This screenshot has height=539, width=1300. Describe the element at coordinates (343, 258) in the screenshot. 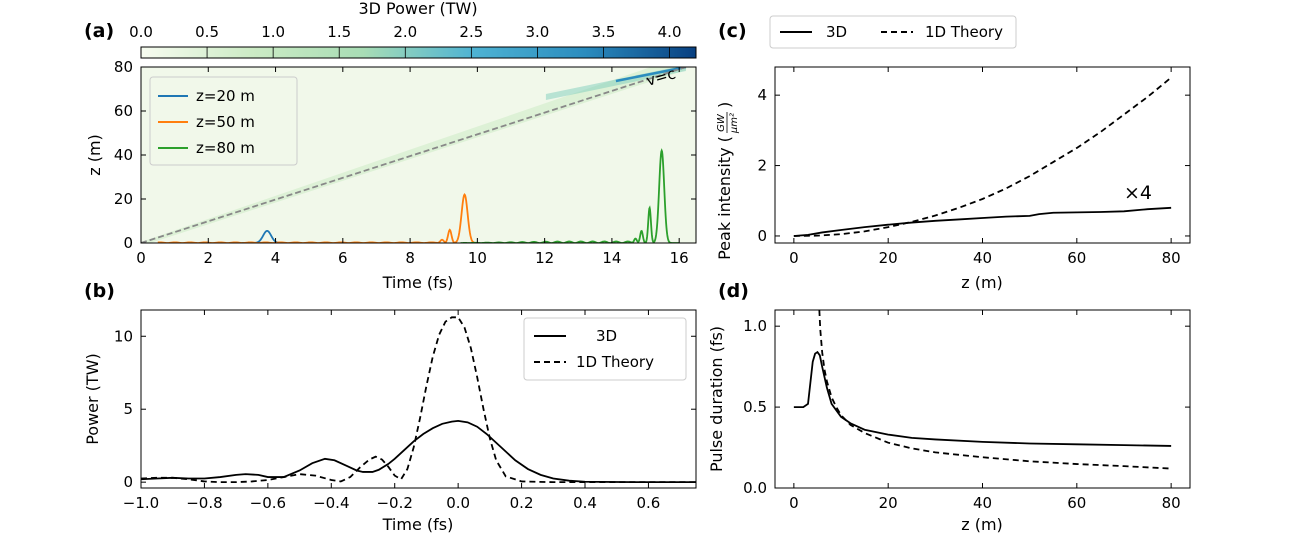

I see `a-xtick-label: 6` at that location.